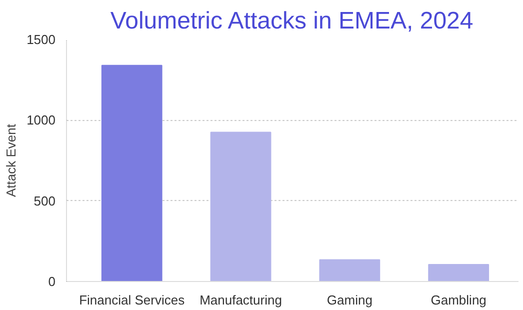 The height and width of the screenshot is (310, 523). Describe the element at coordinates (458, 300) in the screenshot. I see `x-tick-label: Gambling` at that location.